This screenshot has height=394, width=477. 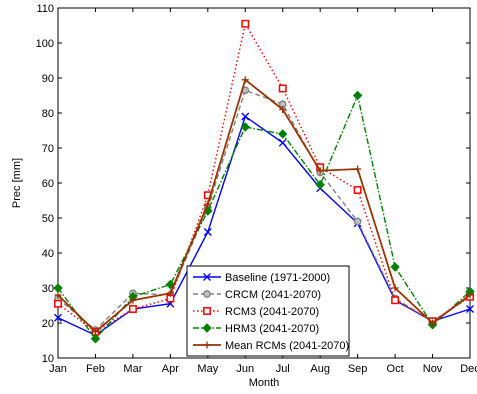 What do you see at coordinates (48, 324) in the screenshot?
I see `y-tick-label: 20` at bounding box center [48, 324].